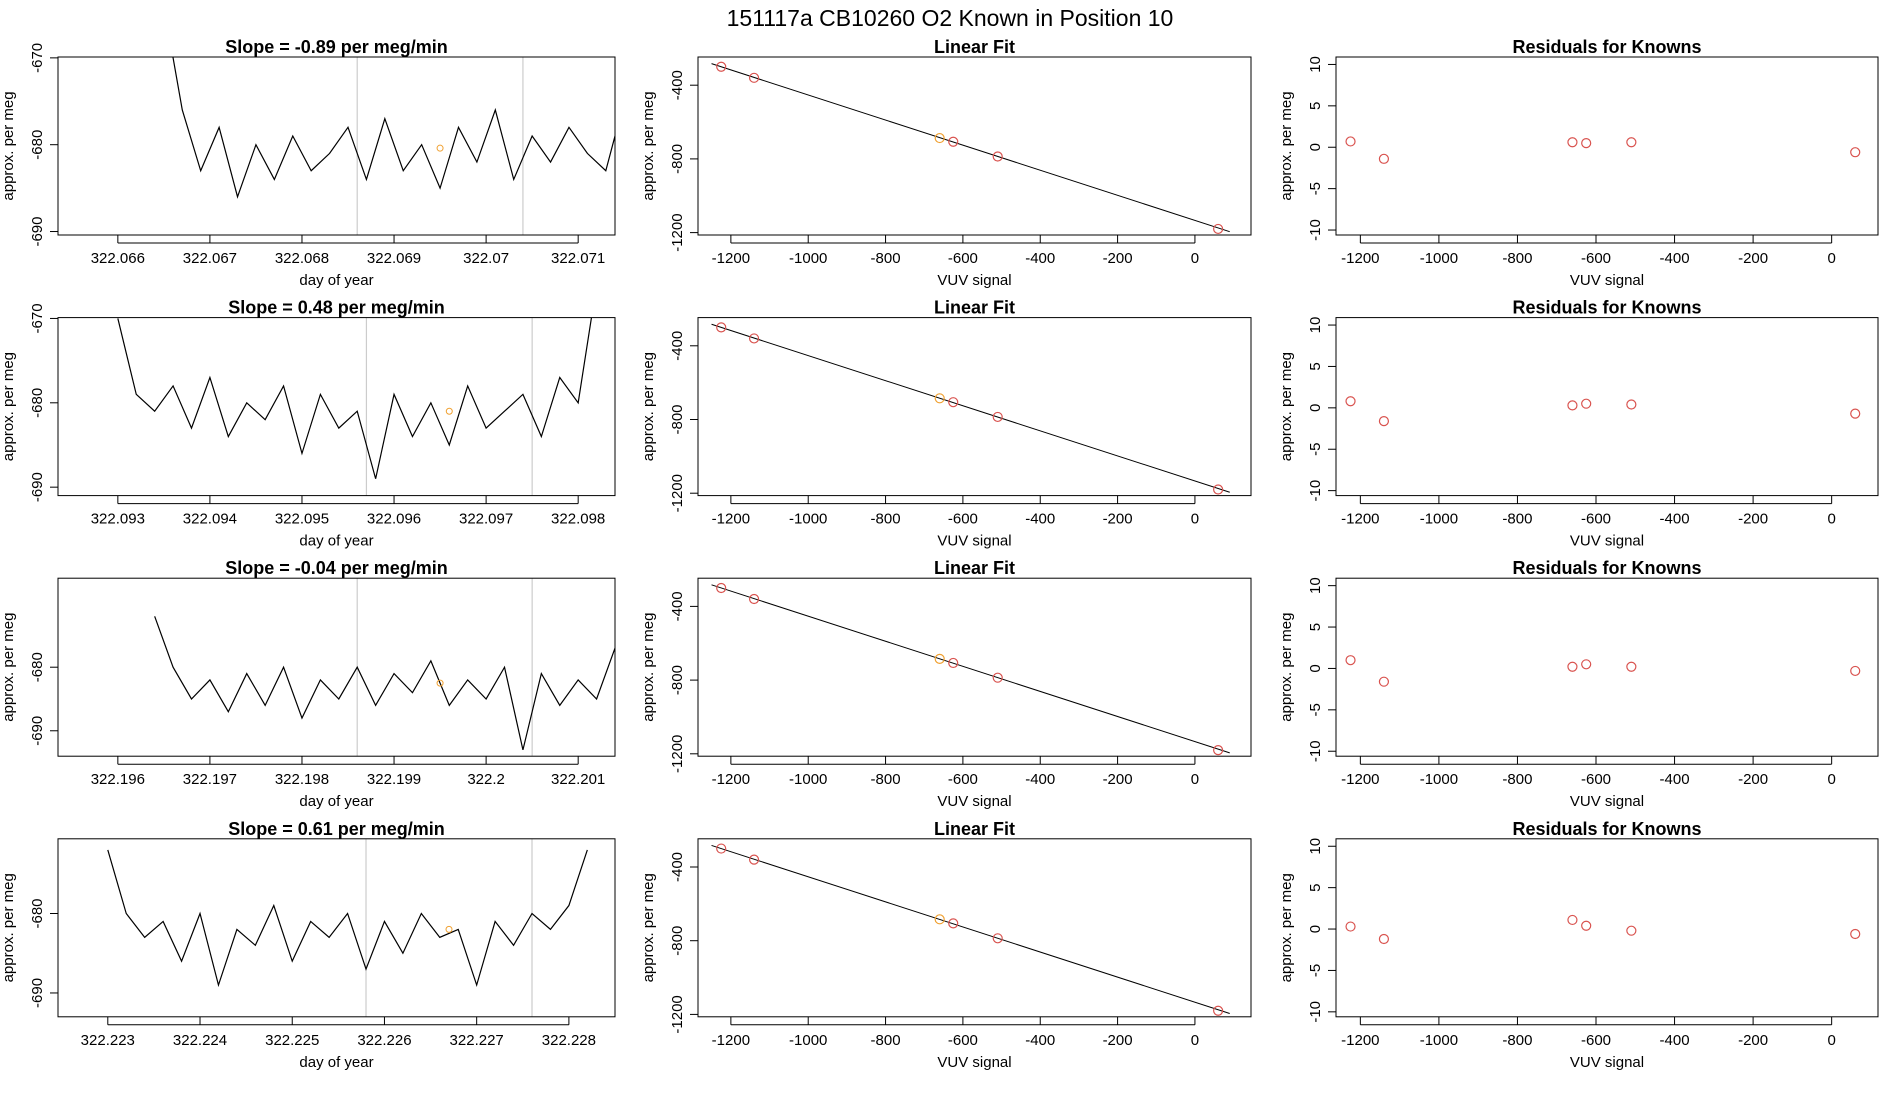  What do you see at coordinates (1606, 568) in the screenshot?
I see `panel-title: Residuals for Knowns` at bounding box center [1606, 568].